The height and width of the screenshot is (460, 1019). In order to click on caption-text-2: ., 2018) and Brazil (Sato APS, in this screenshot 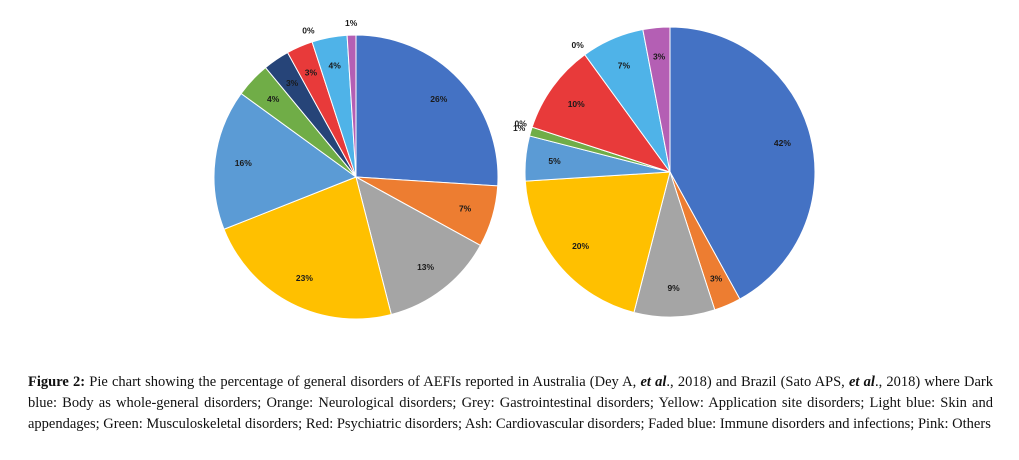, I will do `click(757, 382)`.